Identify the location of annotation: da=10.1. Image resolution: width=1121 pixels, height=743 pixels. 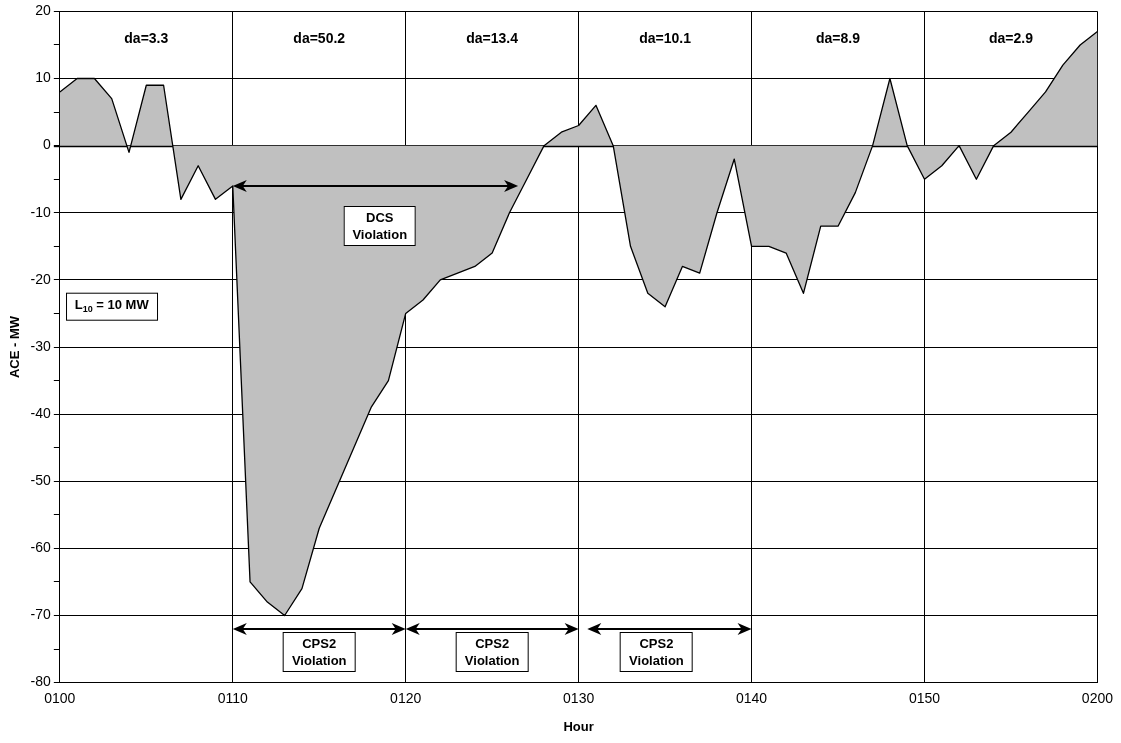
(665, 38).